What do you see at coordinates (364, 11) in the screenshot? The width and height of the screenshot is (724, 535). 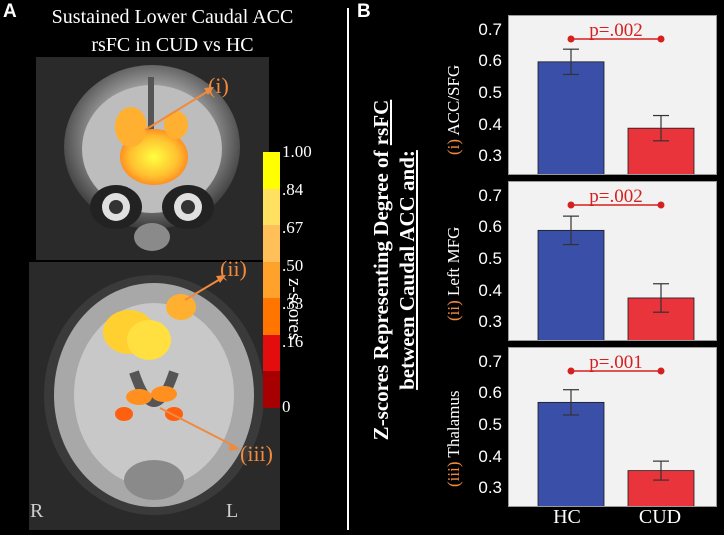 I see `panel-b-label: B` at bounding box center [364, 11].